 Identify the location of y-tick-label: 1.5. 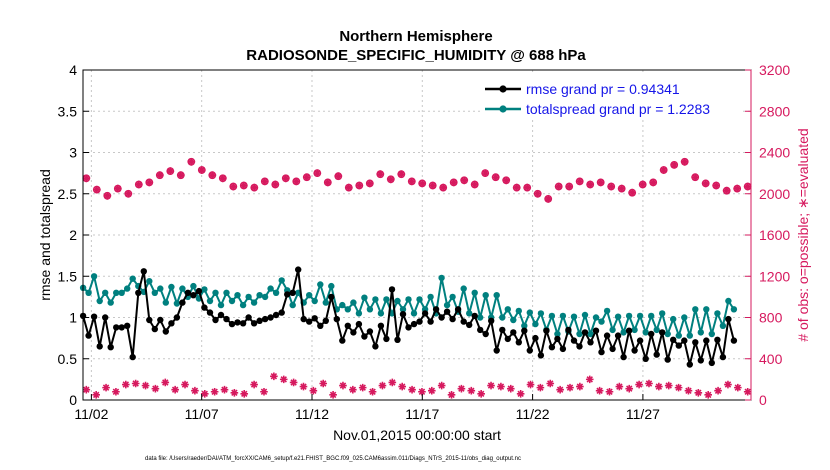
(68, 276).